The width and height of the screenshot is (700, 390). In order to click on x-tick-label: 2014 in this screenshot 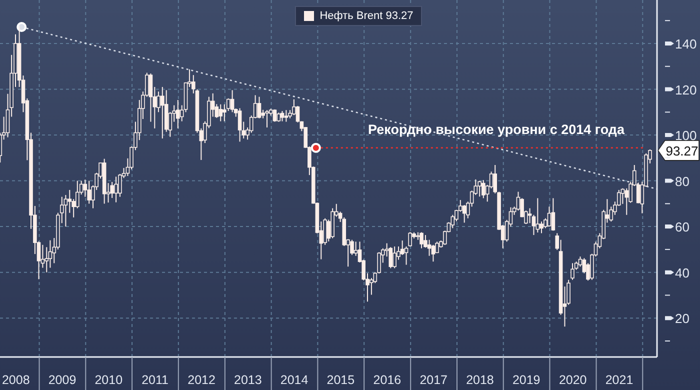, I will do `click(294, 380)`.